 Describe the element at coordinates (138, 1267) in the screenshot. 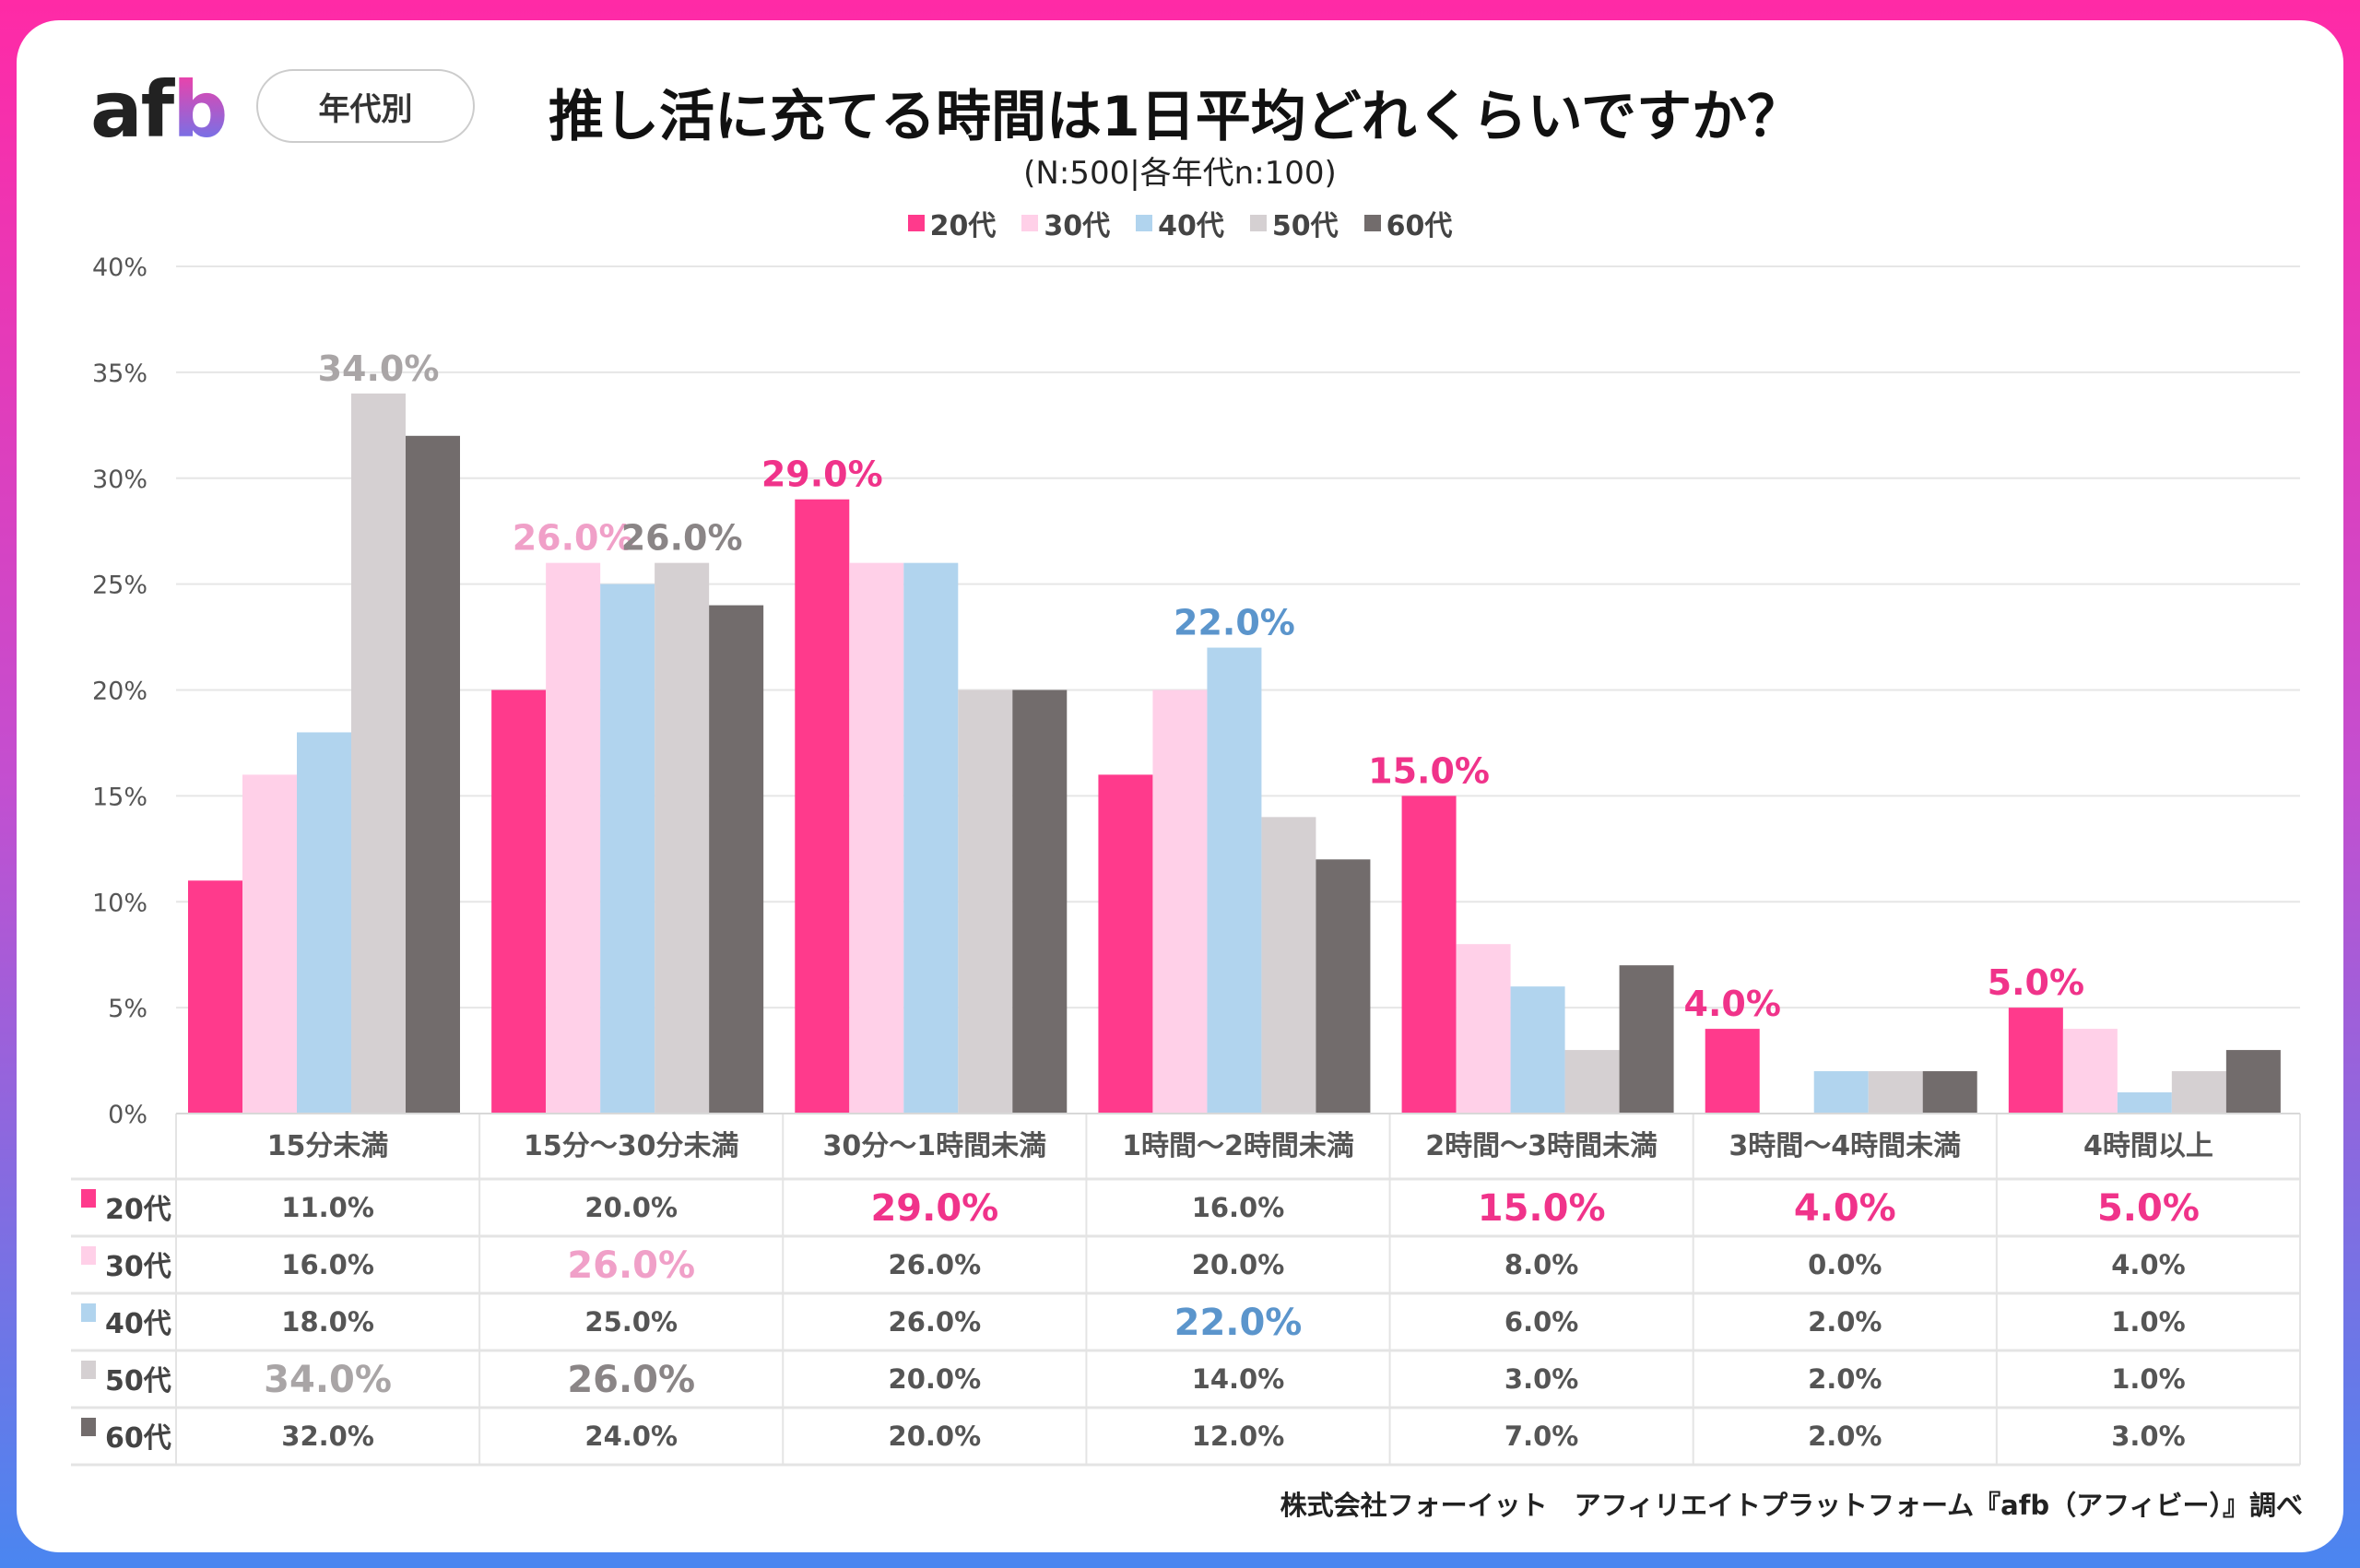

I see `row-label: 30代` at that location.